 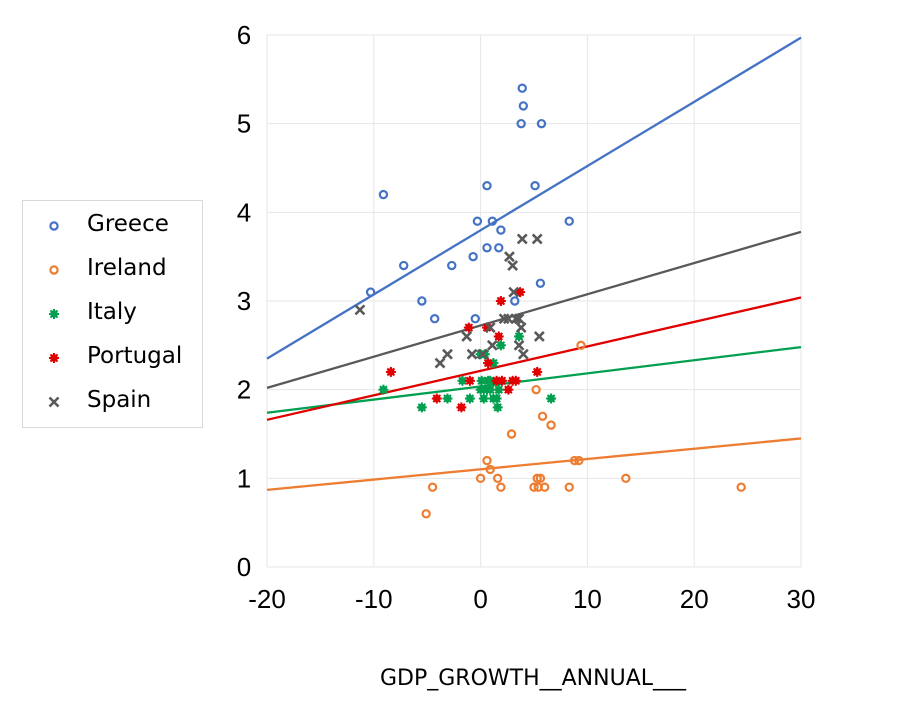 I want to click on legend-item-ireland: Ireland, so click(x=113, y=270).